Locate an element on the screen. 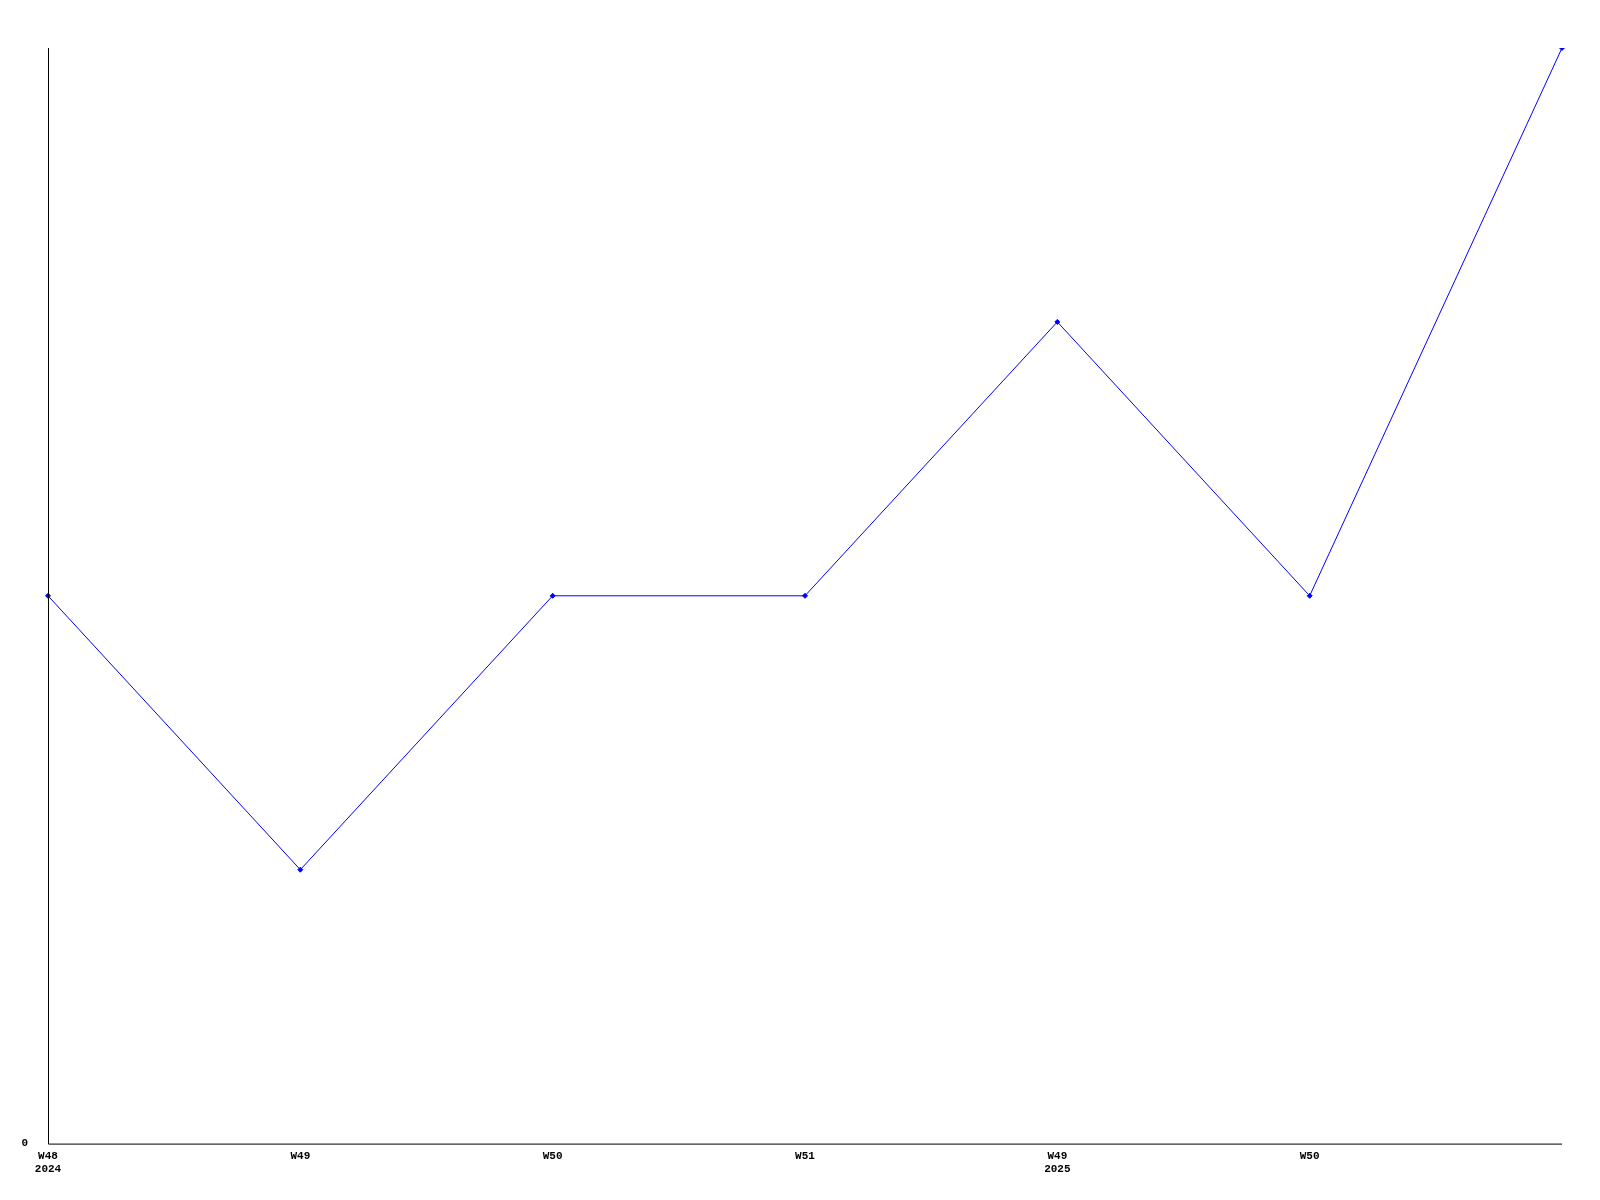  x-tick-label: W51 is located at coordinates (805, 1155).